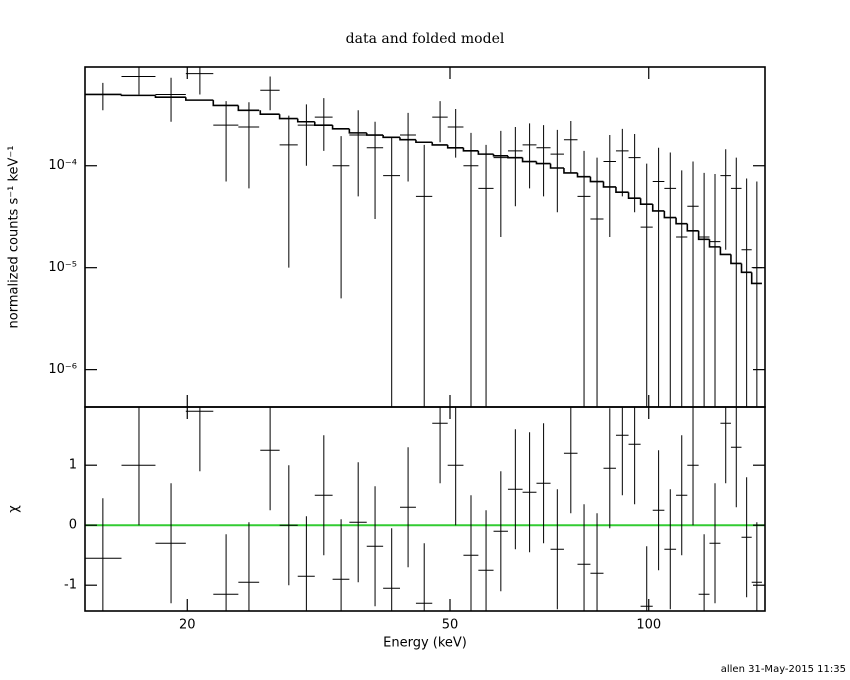 Image resolution: width=850 pixels, height=680 pixels. Describe the element at coordinates (783, 669) in the screenshot. I see `footer: allen 31-May-2015 11:35` at that location.